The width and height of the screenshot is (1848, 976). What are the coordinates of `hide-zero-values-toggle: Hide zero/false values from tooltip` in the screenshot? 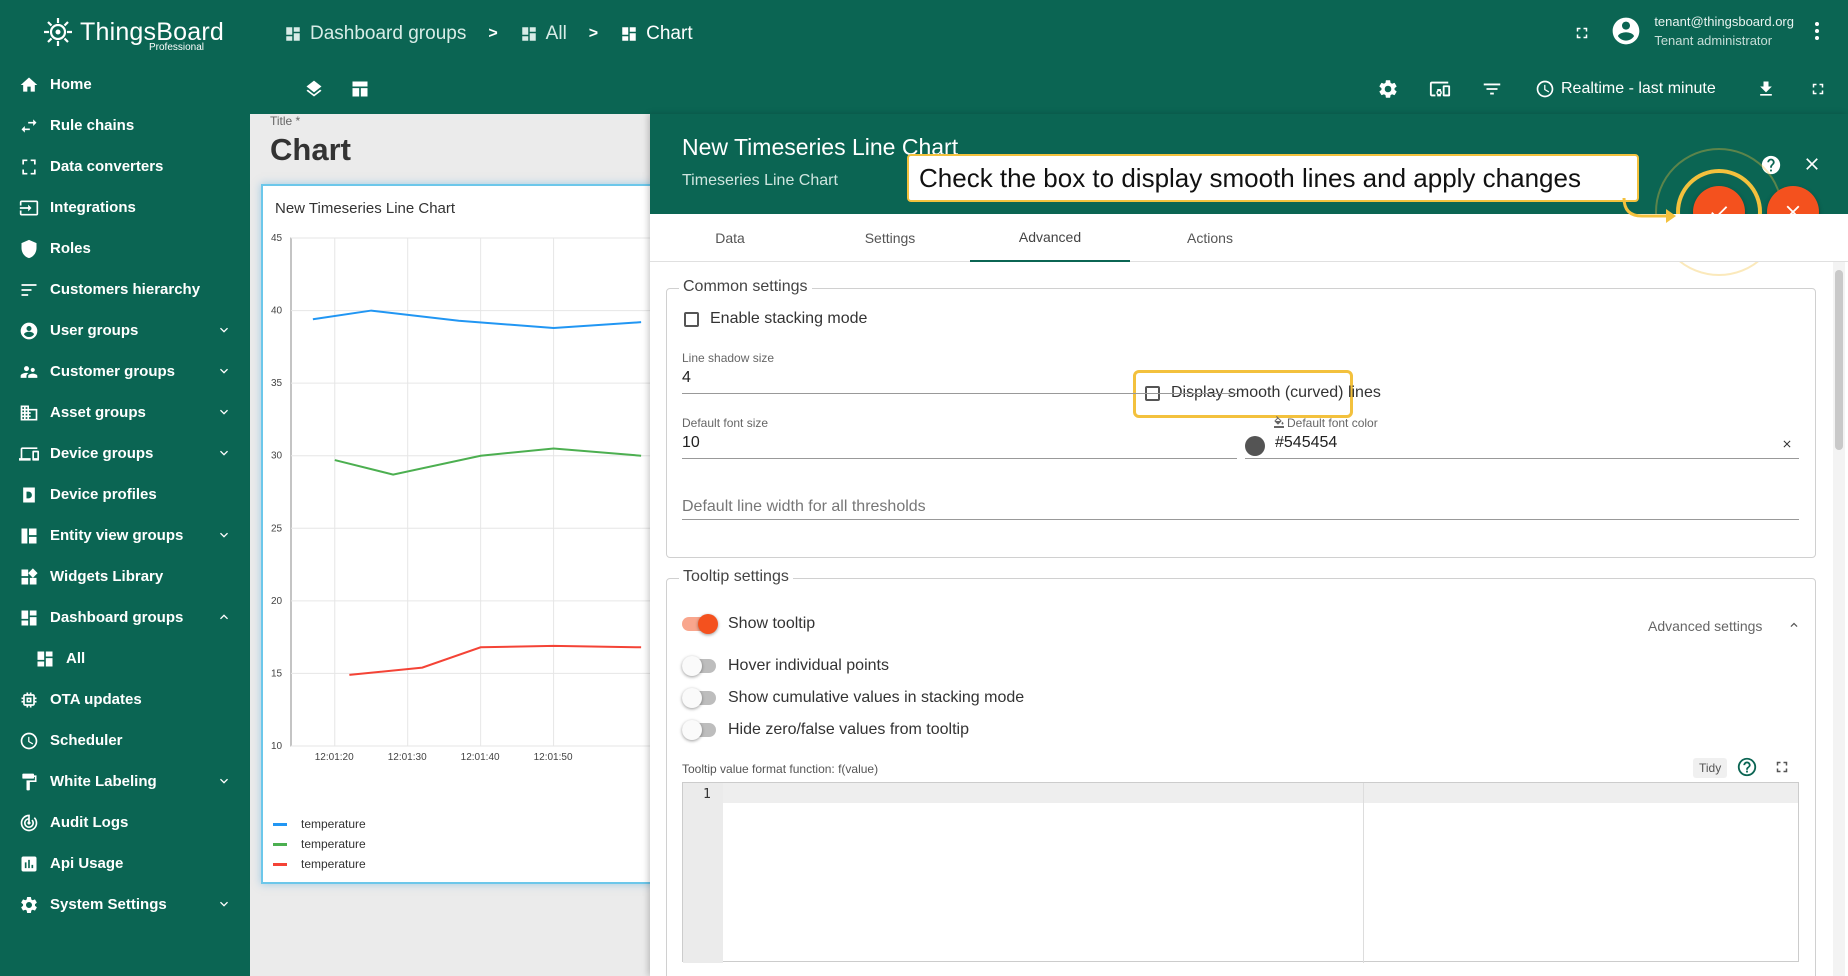 It's located at (825, 730).